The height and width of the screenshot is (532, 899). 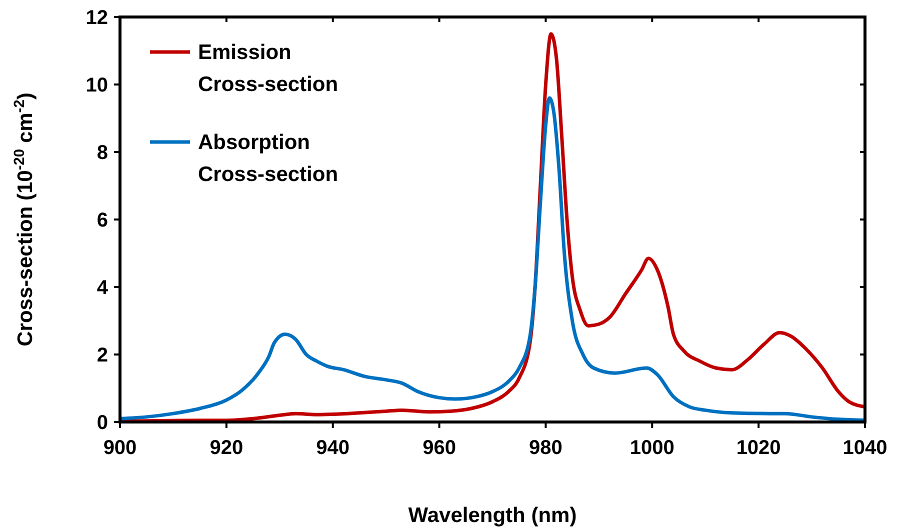 What do you see at coordinates (102, 221) in the screenshot?
I see `y-tick-label: 6` at bounding box center [102, 221].